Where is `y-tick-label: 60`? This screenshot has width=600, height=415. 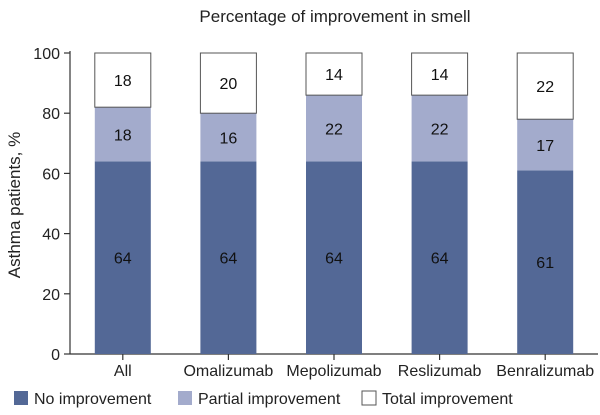
y-tick-label: 60 is located at coordinates (51, 174).